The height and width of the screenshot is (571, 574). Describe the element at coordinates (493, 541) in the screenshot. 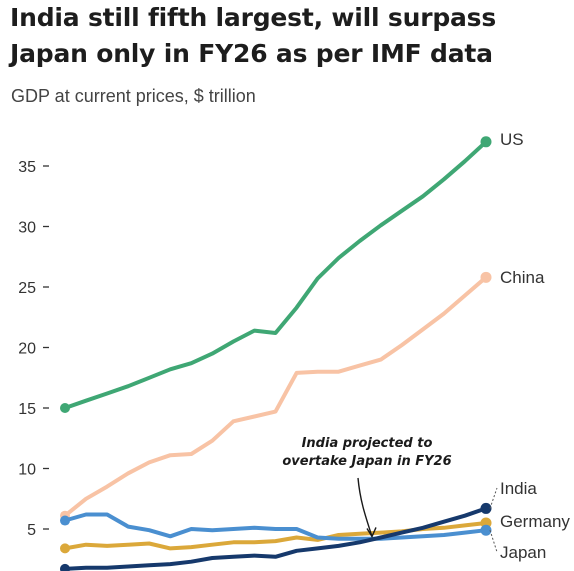

I see `label-leader-japan` at that location.